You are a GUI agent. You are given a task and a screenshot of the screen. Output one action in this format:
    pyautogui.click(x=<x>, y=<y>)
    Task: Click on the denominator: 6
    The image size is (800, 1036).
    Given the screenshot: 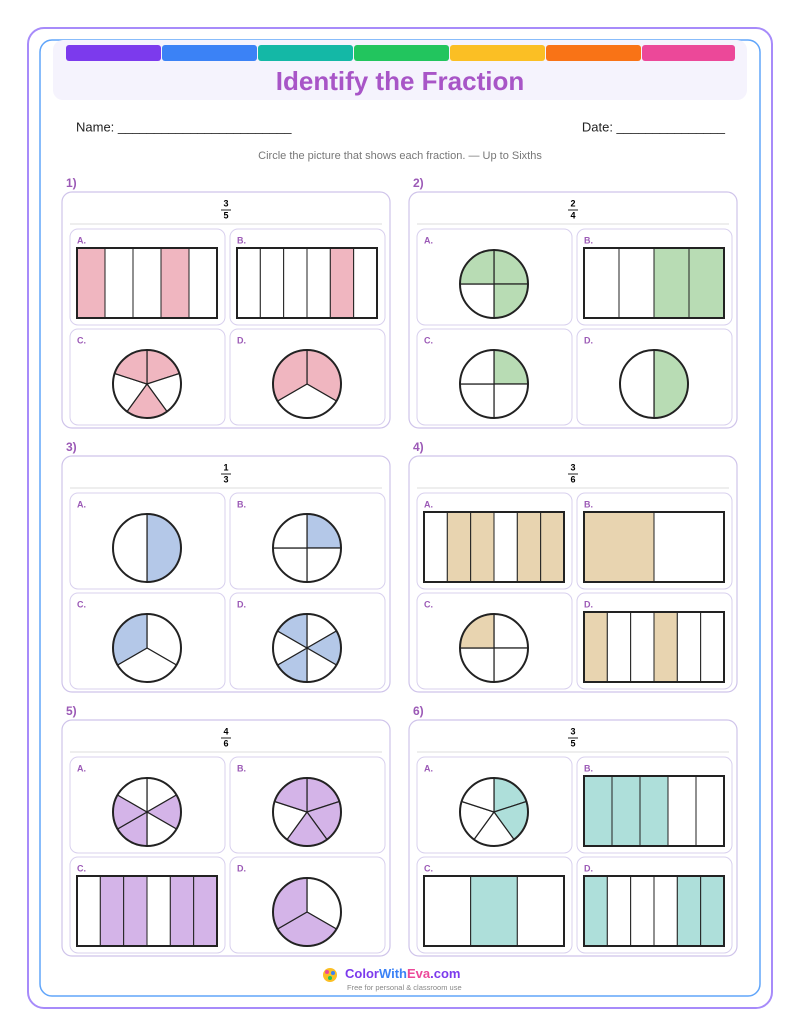 What is the action you would take?
    pyautogui.click(x=572, y=479)
    